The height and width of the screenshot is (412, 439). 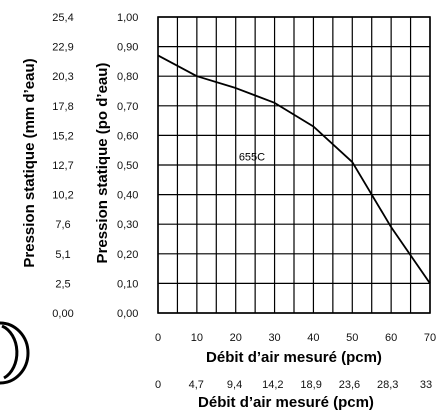 I want to click on y-tick-label: 0,20, so click(x=127, y=255).